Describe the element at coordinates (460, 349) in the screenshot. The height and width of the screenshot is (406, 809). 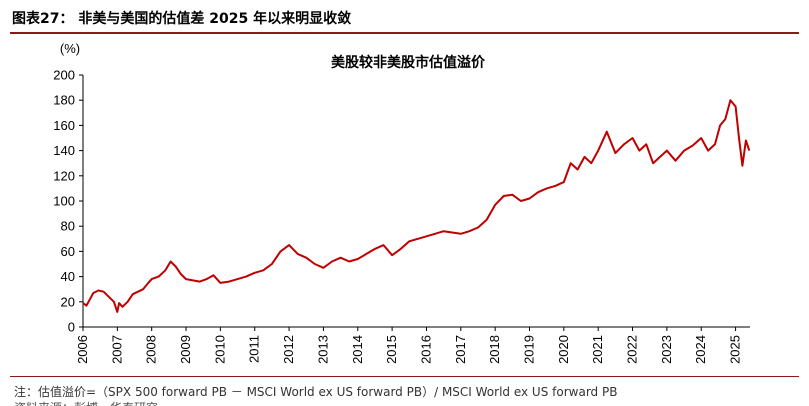
I see `x-tick-label: 2017` at that location.